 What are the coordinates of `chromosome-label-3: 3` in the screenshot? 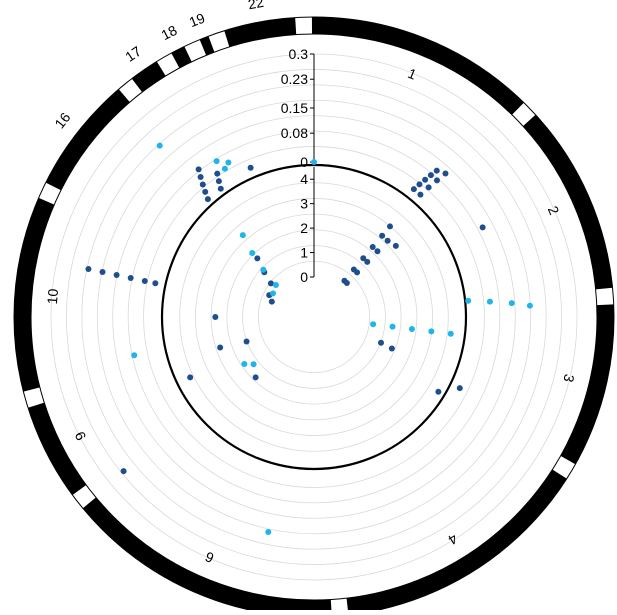 It's located at (568, 379).